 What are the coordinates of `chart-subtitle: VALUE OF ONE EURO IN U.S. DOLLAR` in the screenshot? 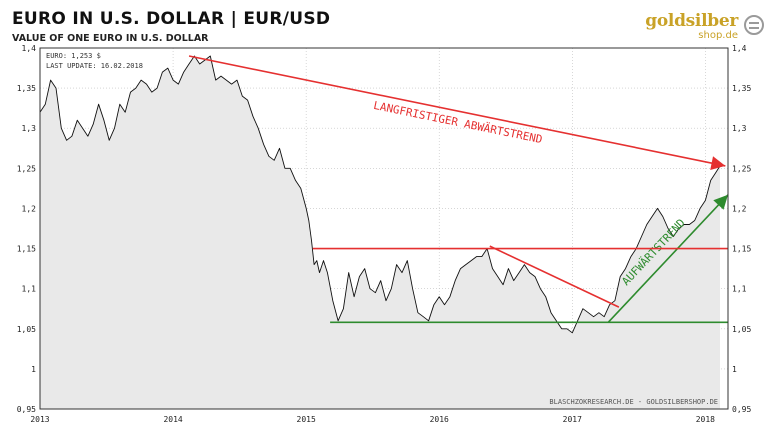 It's located at (110, 38).